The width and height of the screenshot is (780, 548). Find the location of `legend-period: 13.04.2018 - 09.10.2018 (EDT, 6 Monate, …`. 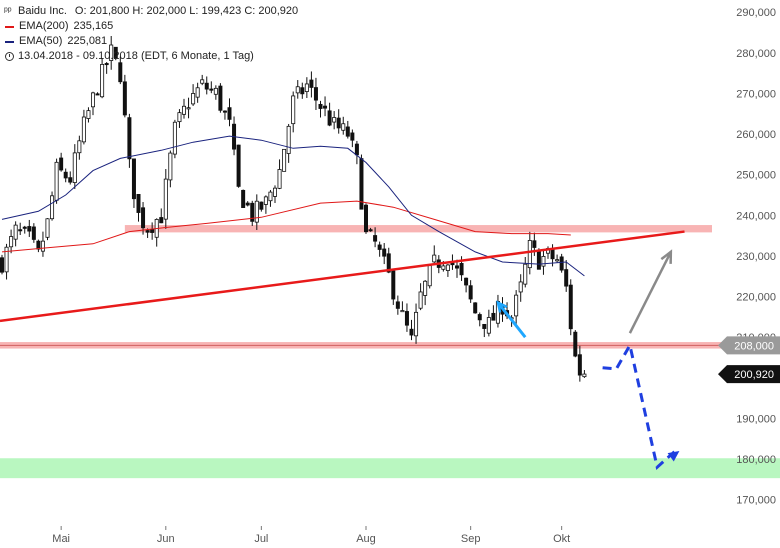

legend-period: 13.04.2018 - 09.10.2018 (EDT, 6 Monate, … is located at coordinates (151, 56).